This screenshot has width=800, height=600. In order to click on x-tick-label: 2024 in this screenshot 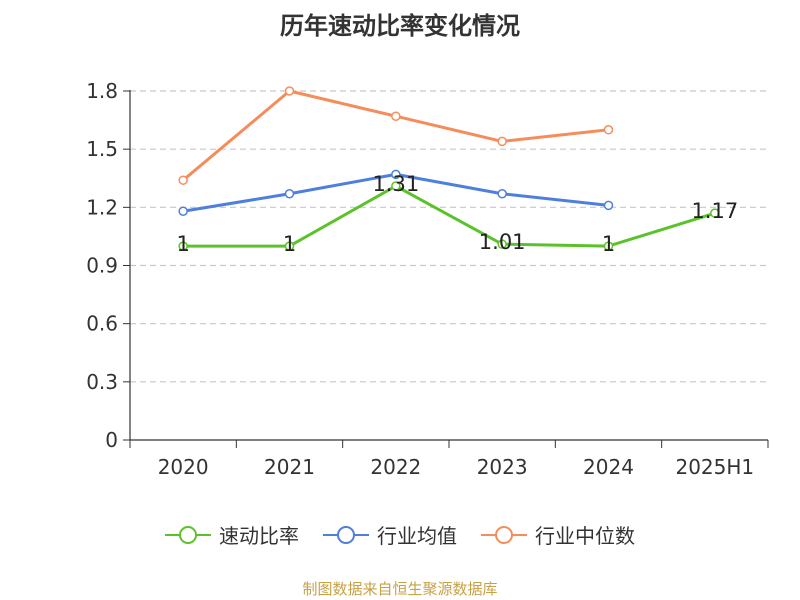, I will do `click(608, 467)`.